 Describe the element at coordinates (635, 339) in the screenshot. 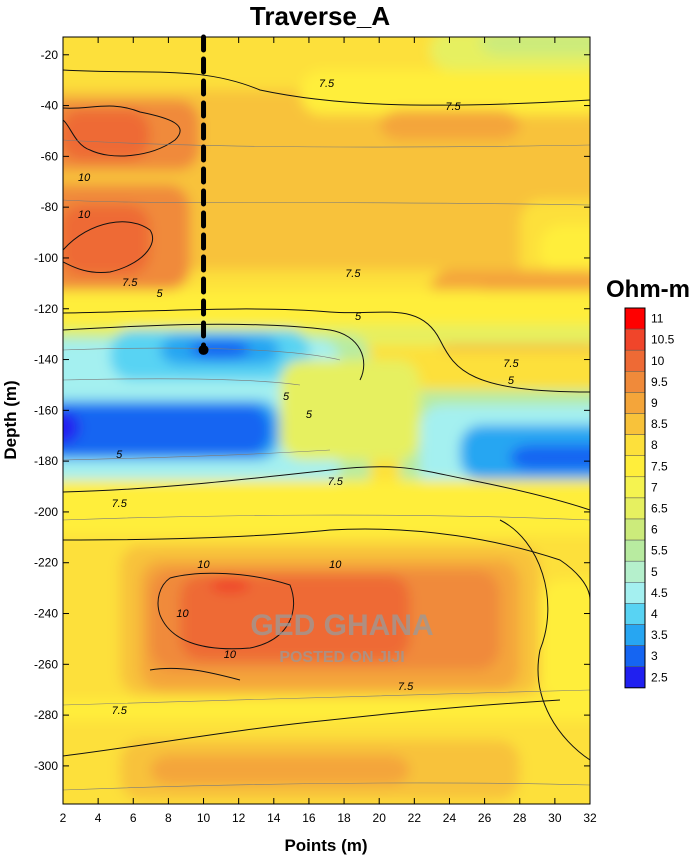

I see `colorbar-swatch-10.5` at that location.